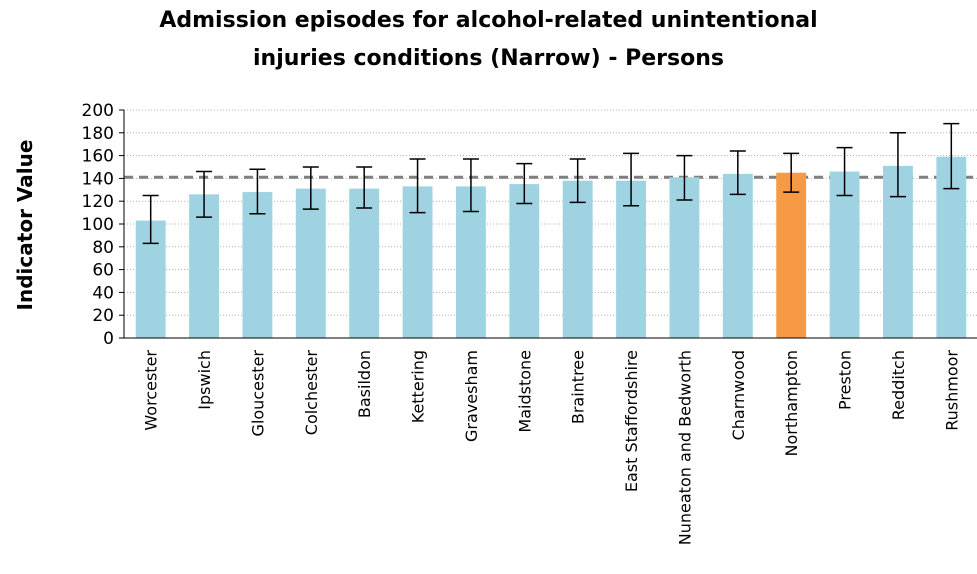 The height and width of the screenshot is (574, 977). I want to click on y-tick-label: 120, so click(98, 202).